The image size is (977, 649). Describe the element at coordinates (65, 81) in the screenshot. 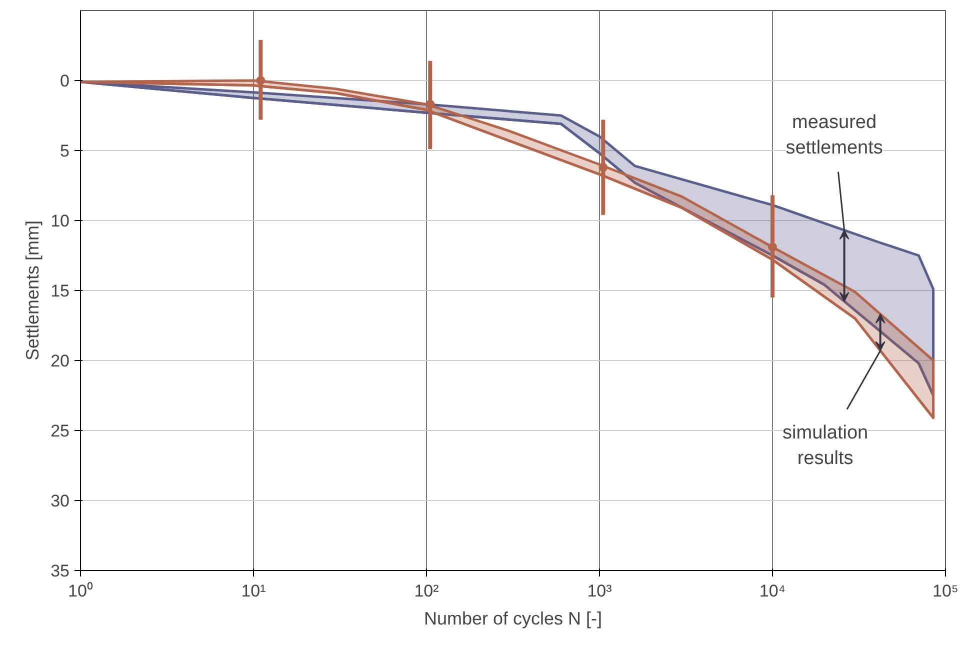

I see `y-tick-label: 0` at that location.